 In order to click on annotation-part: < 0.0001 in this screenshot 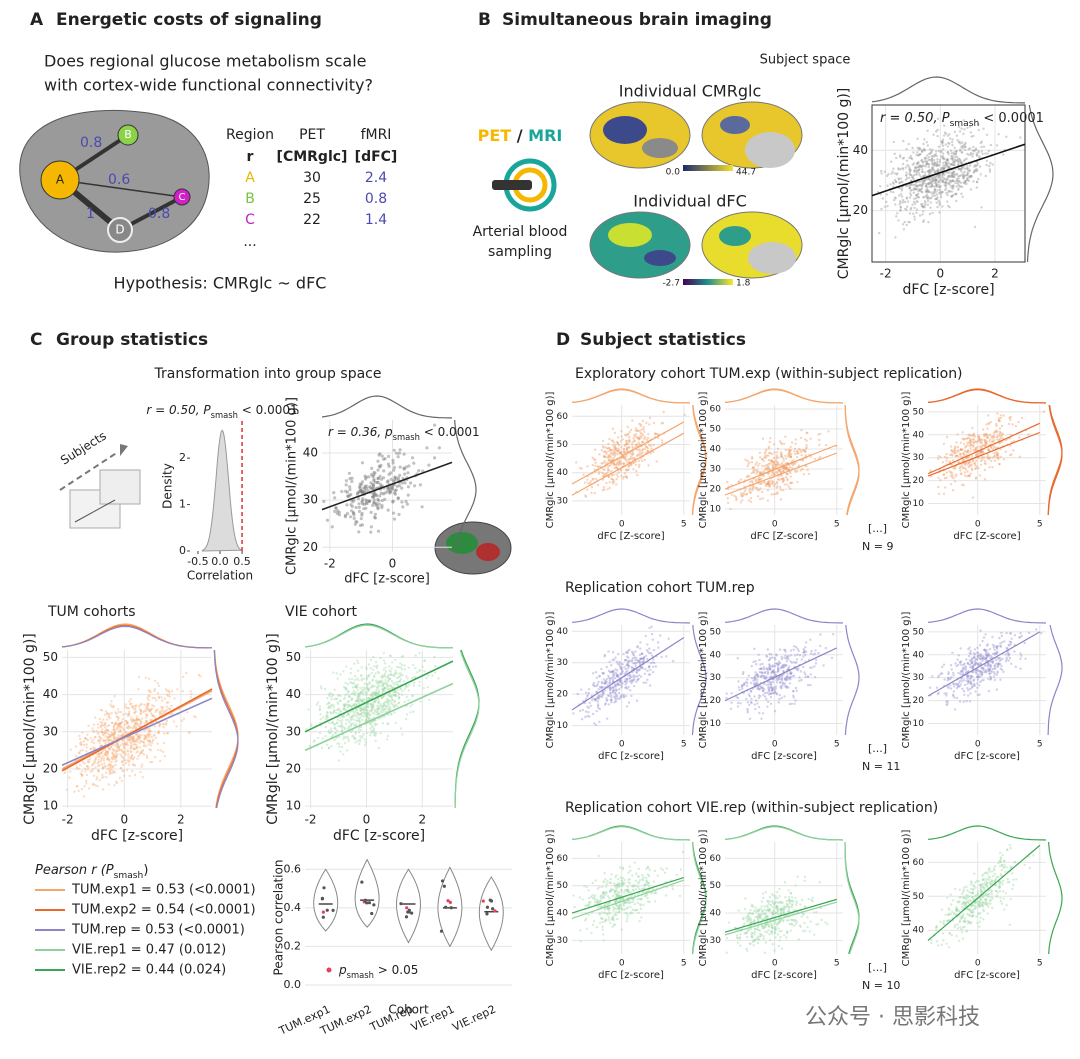, I will do `click(450, 432)`.